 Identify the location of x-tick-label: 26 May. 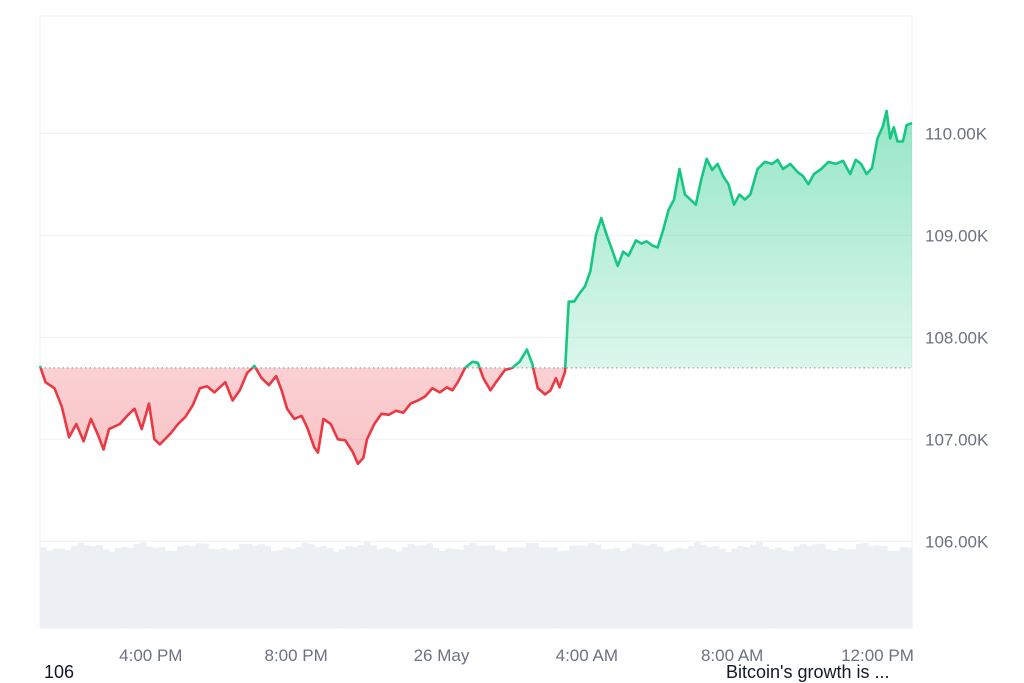
(442, 655).